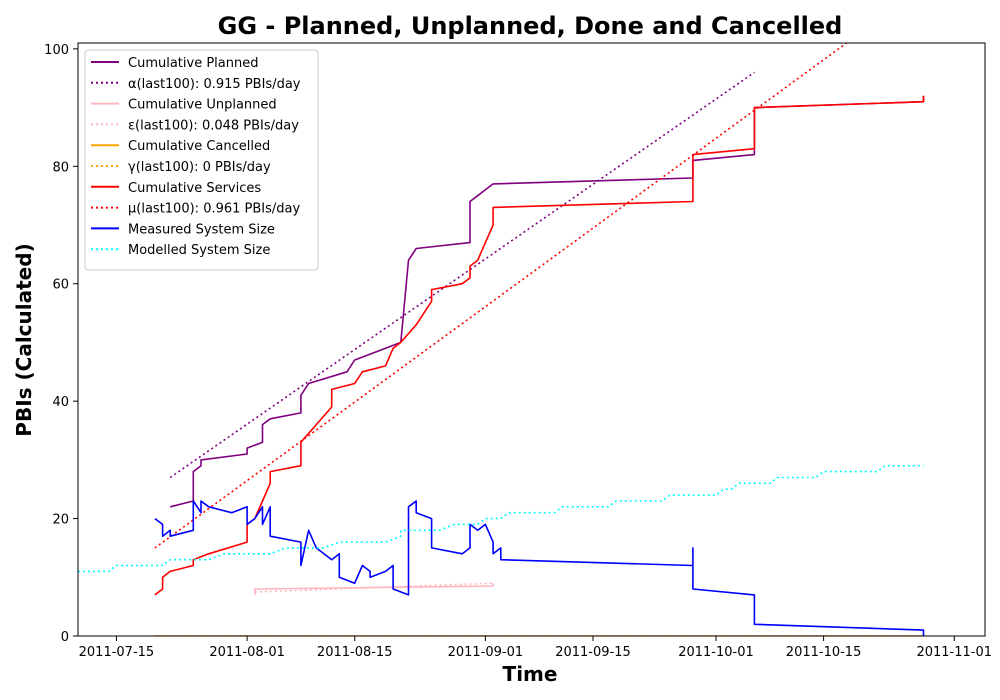 Image resolution: width=1000 pixels, height=700 pixels. What do you see at coordinates (199, 146) in the screenshot?
I see `legend-label-5: Cumulative Cancelled` at bounding box center [199, 146].